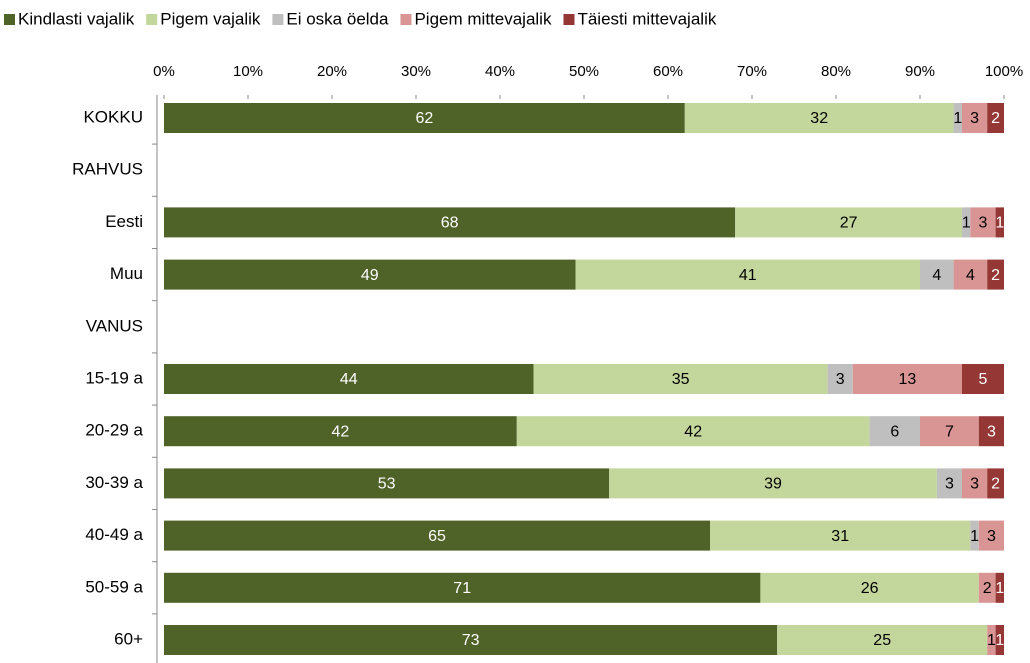  What do you see at coordinates (114, 534) in the screenshot?
I see `y-tick-label: 40-49 a` at bounding box center [114, 534].